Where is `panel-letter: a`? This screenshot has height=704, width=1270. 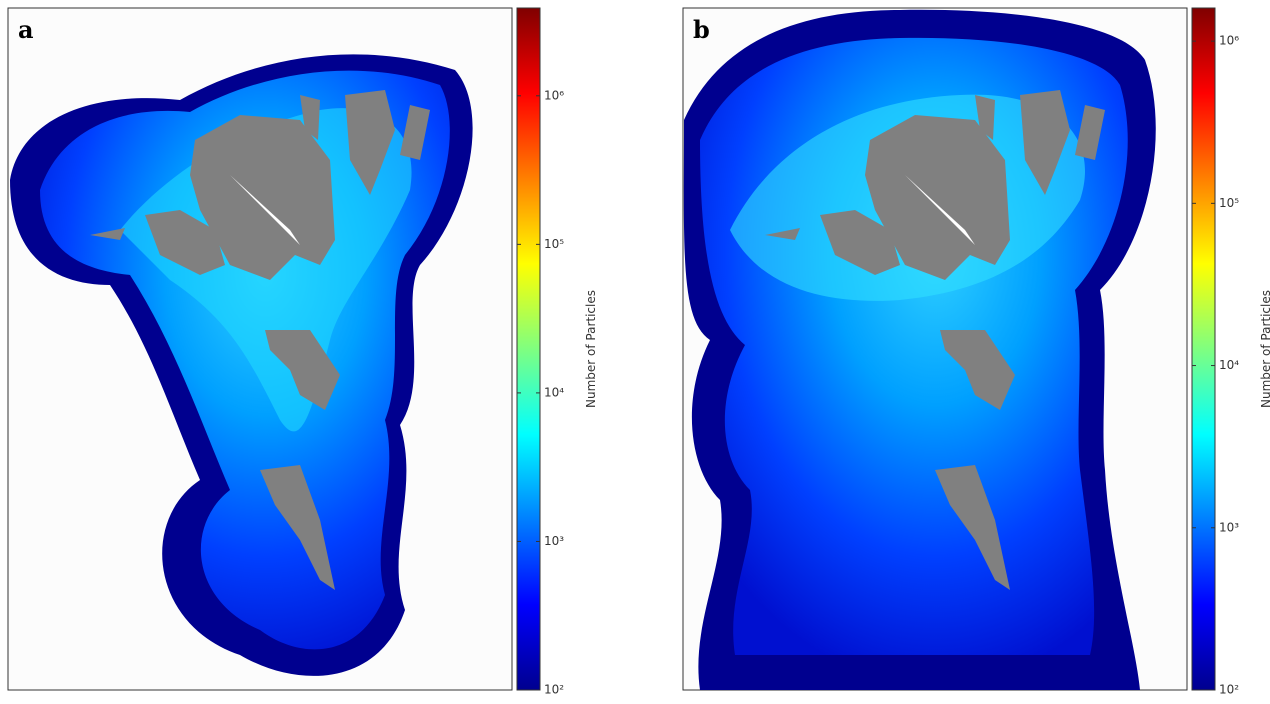 panel-letter: a is located at coordinates (26, 29).